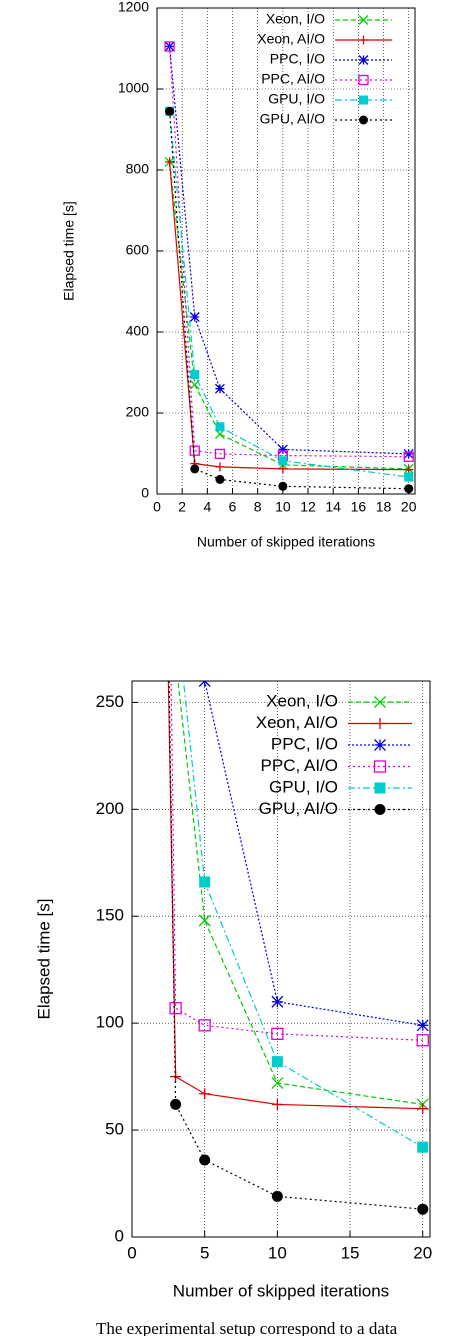  What do you see at coordinates (292, 119) in the screenshot?
I see `legend-label: GPU, AI/O` at bounding box center [292, 119].